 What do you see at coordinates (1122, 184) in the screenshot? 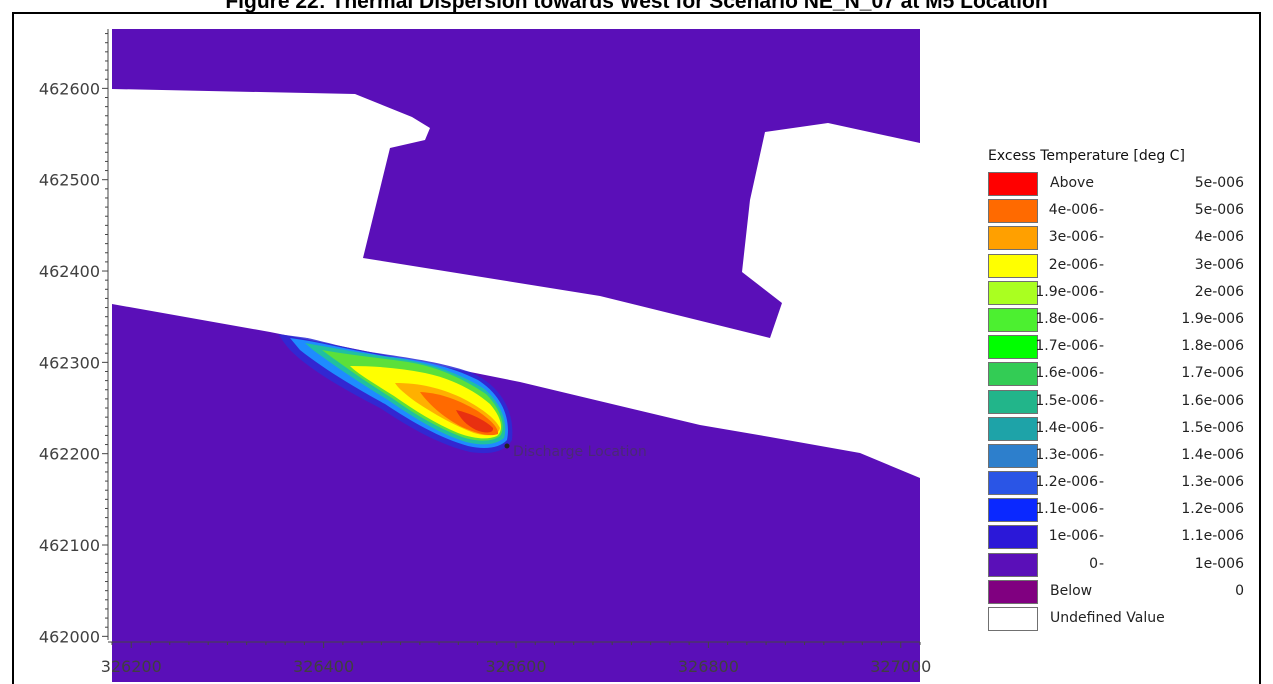
I see `legend-item: Above 5e-006` at bounding box center [1122, 184].